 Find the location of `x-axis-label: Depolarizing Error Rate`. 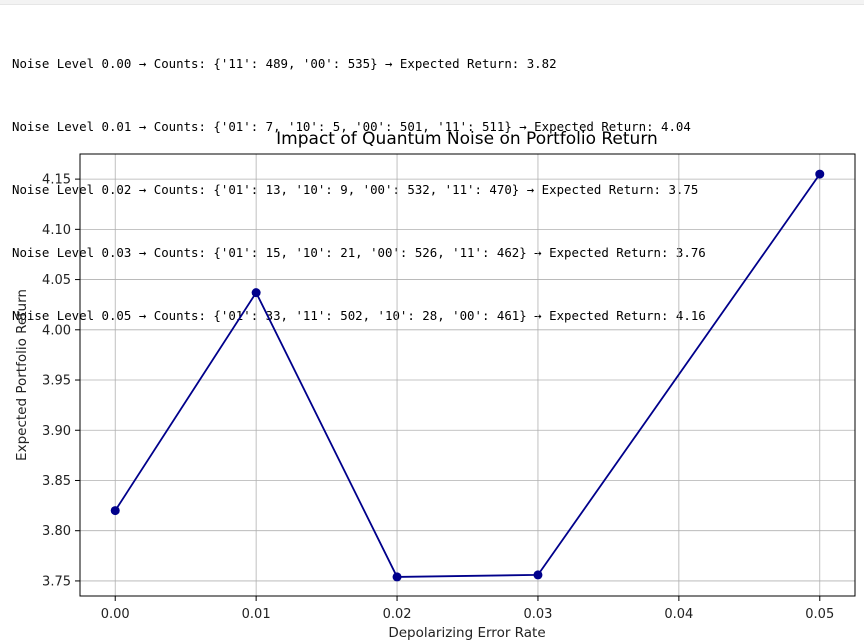

x-axis-label: Depolarizing Error Rate is located at coordinates (466, 633).